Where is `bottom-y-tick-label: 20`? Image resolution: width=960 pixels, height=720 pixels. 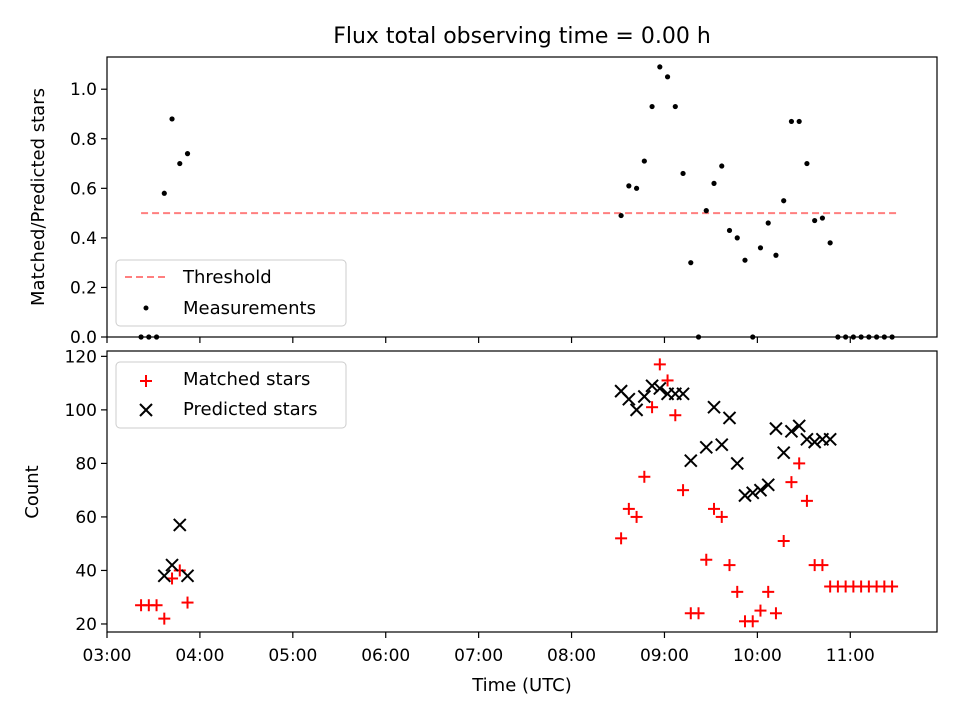 bottom-y-tick-label: 20 is located at coordinates (86, 625).